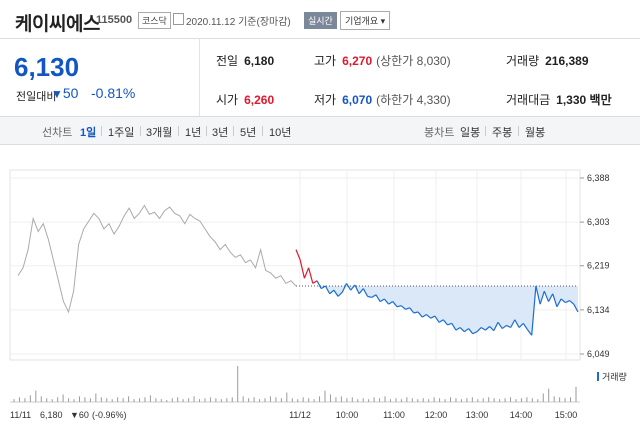 This screenshot has height=427, width=640. I want to click on change-value: ▼50, so click(65, 93).